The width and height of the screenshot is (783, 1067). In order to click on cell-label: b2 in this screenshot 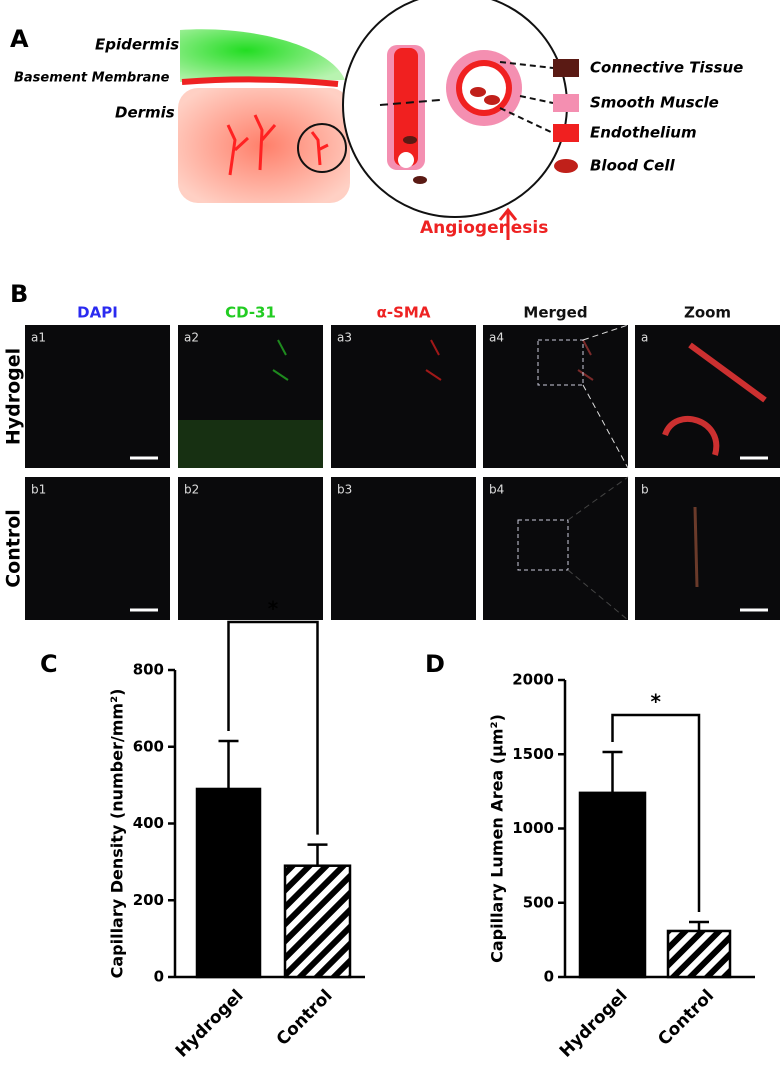, I will do `click(191, 490)`.